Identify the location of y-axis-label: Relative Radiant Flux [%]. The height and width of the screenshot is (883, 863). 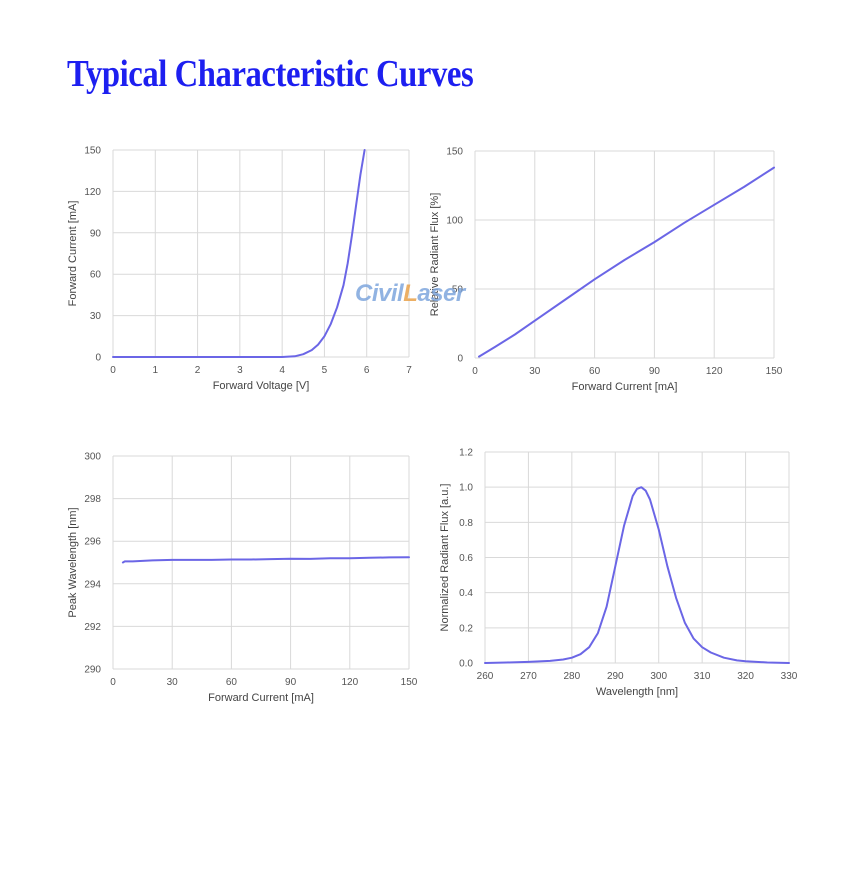
(435, 255).